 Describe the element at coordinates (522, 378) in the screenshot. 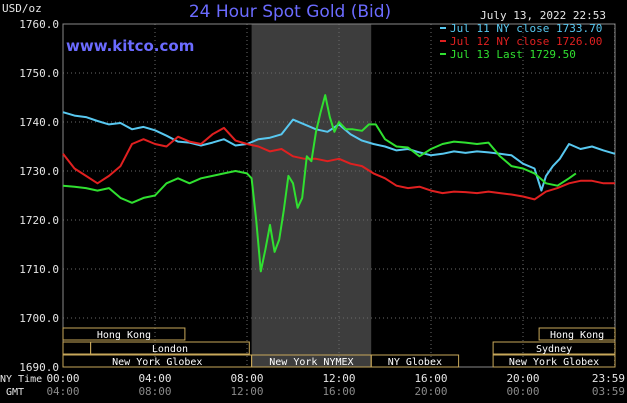

I see `x-tick-label-ny: 20:00` at that location.